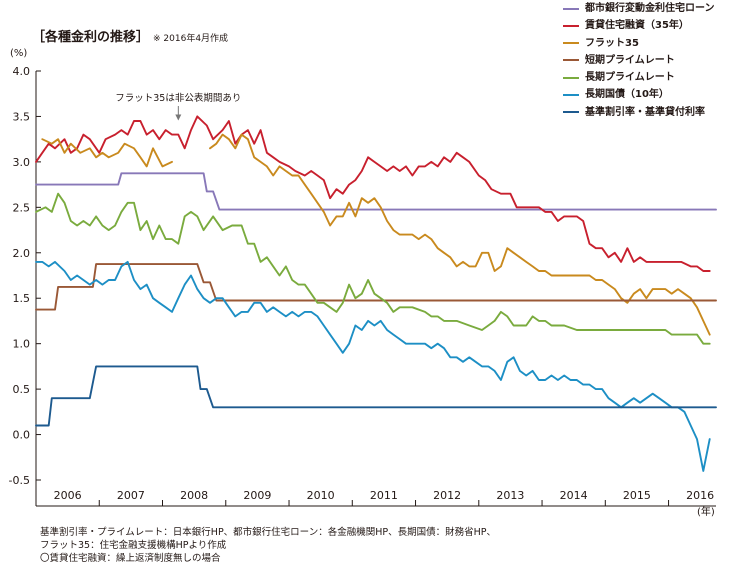  I want to click on x-tick-label: 2016, so click(700, 495).